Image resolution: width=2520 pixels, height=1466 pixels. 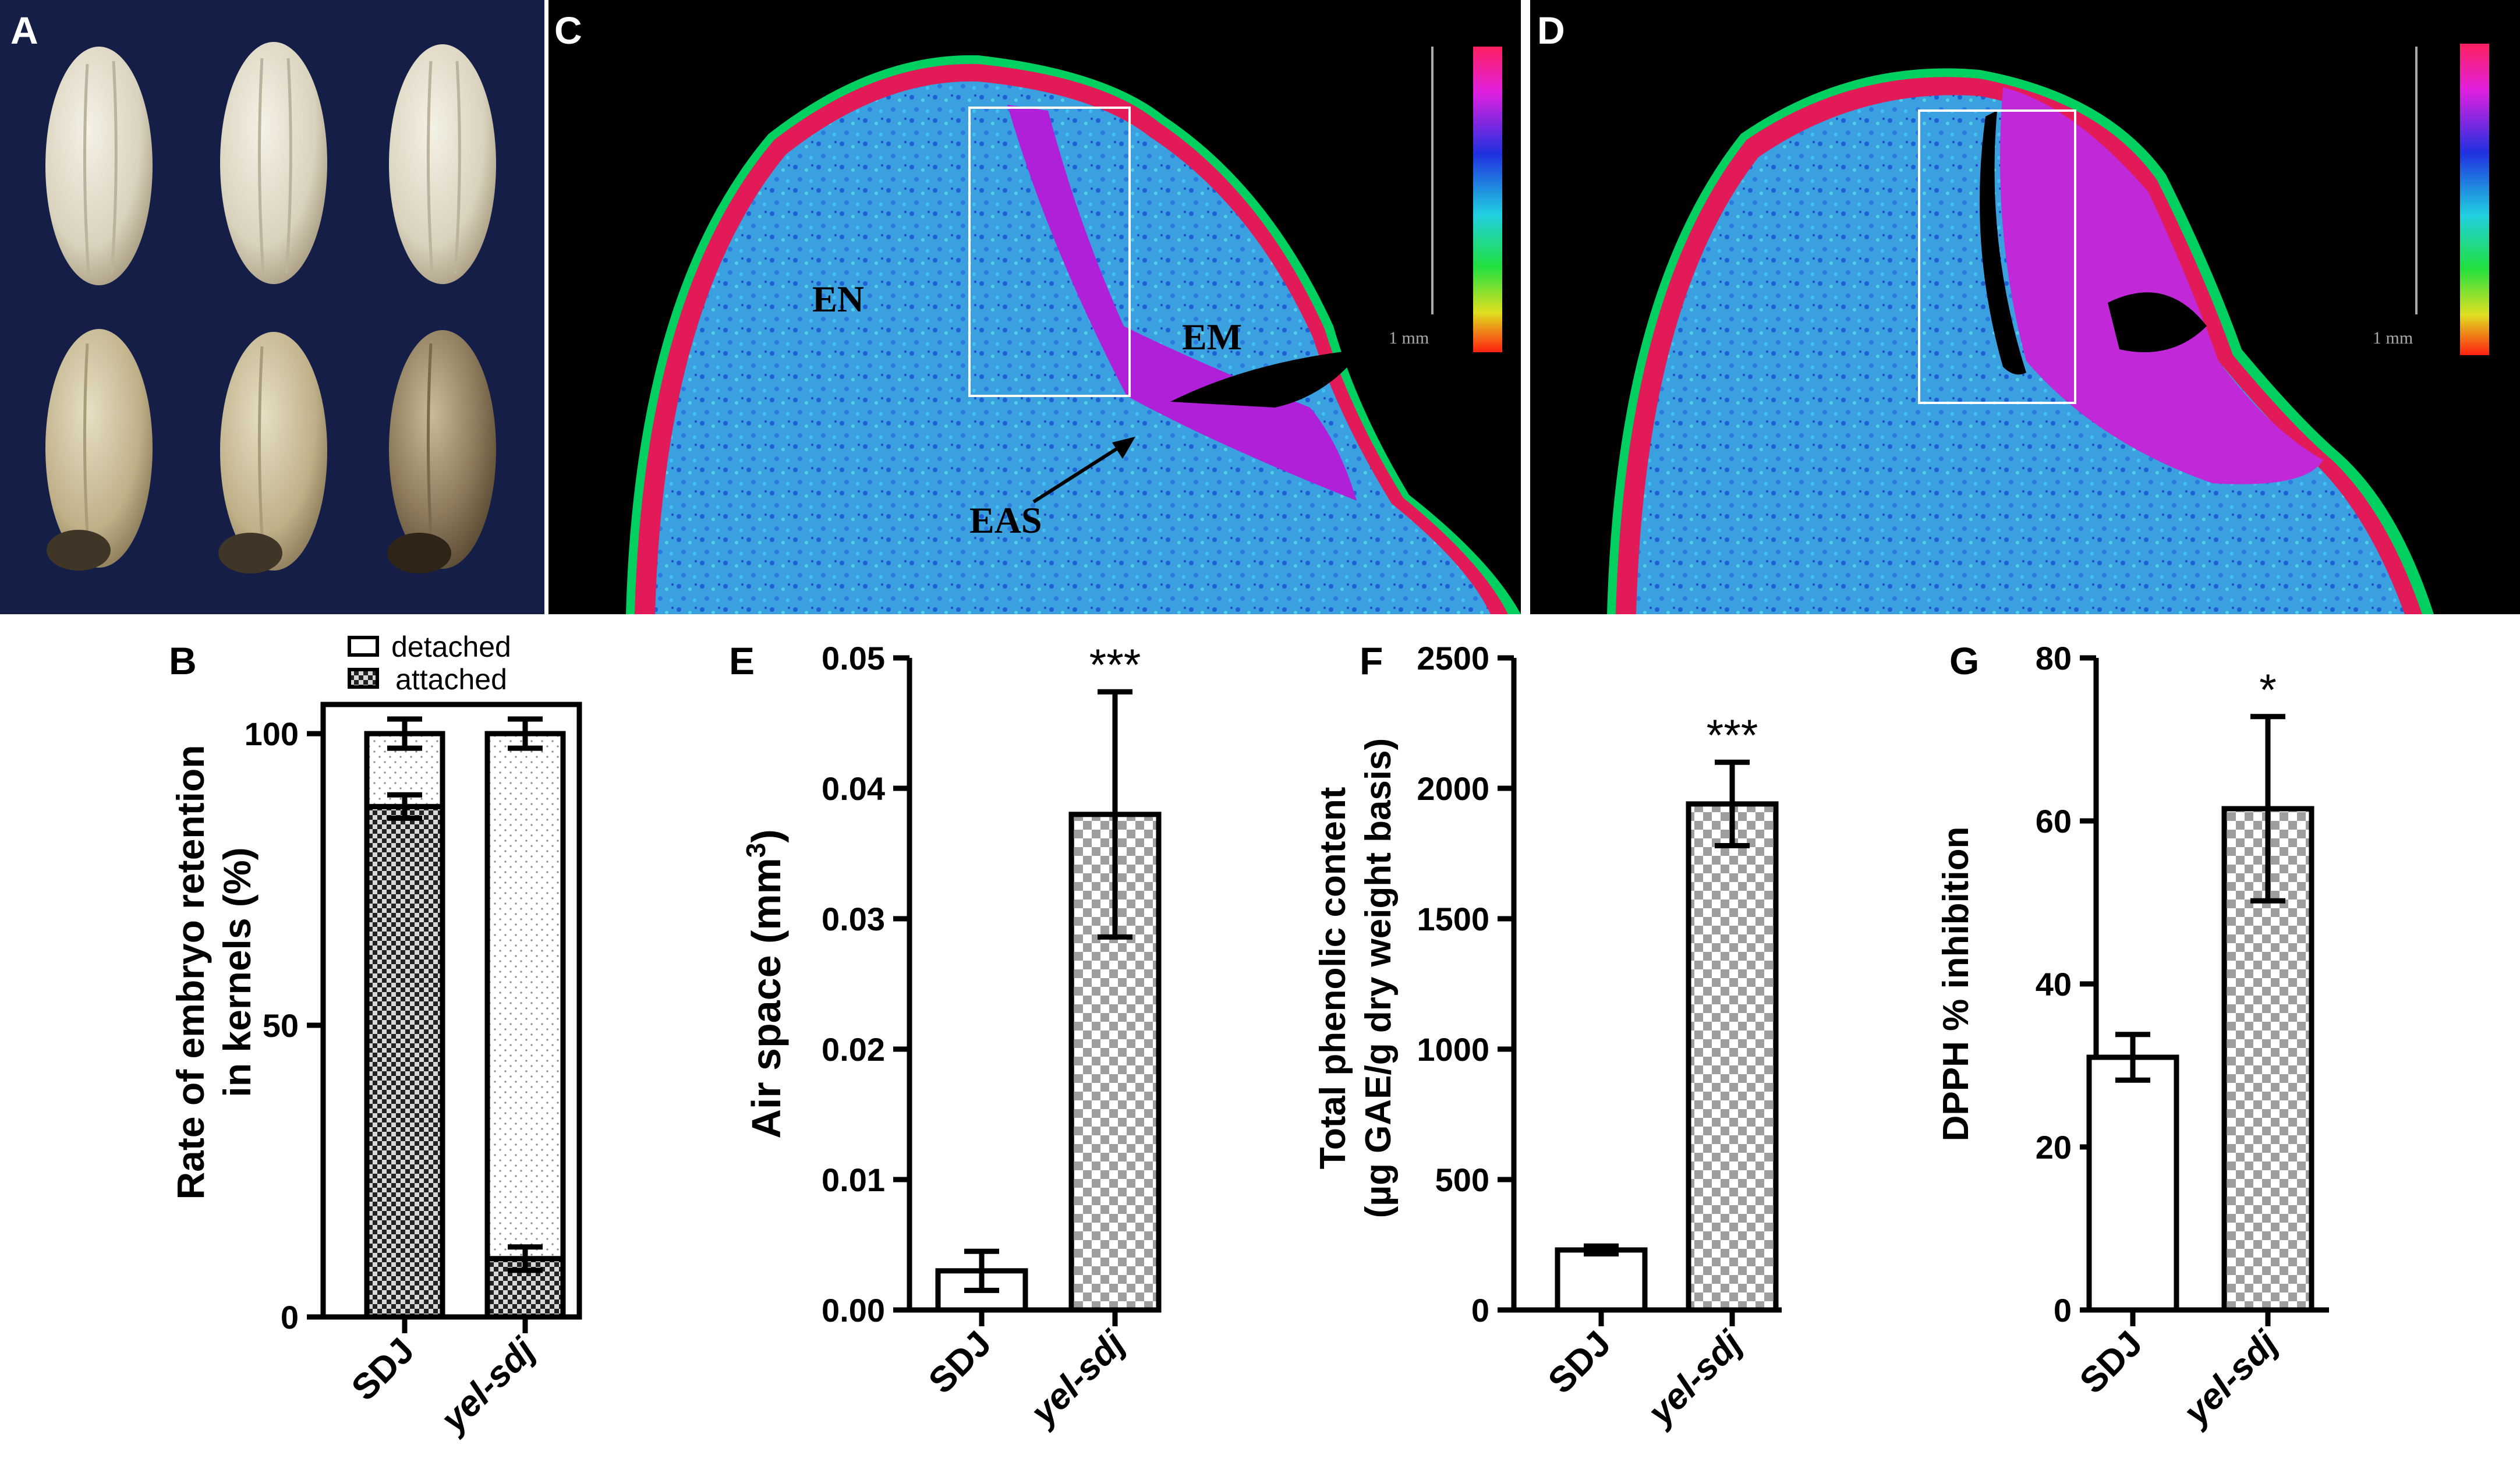 I want to click on legend-label-attached: attached, so click(x=451, y=679).